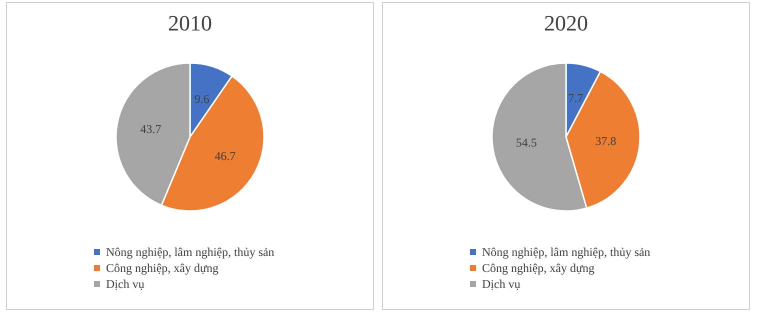 The height and width of the screenshot is (321, 758). What do you see at coordinates (566, 23) in the screenshot?
I see `chart-title: 2020` at bounding box center [566, 23].